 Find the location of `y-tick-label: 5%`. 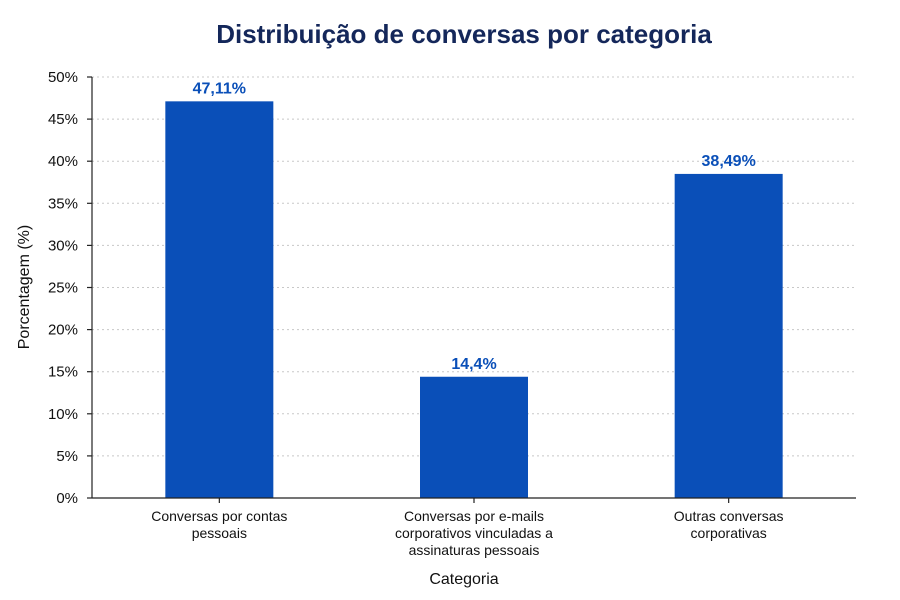

y-tick-label: 5% is located at coordinates (67, 456).